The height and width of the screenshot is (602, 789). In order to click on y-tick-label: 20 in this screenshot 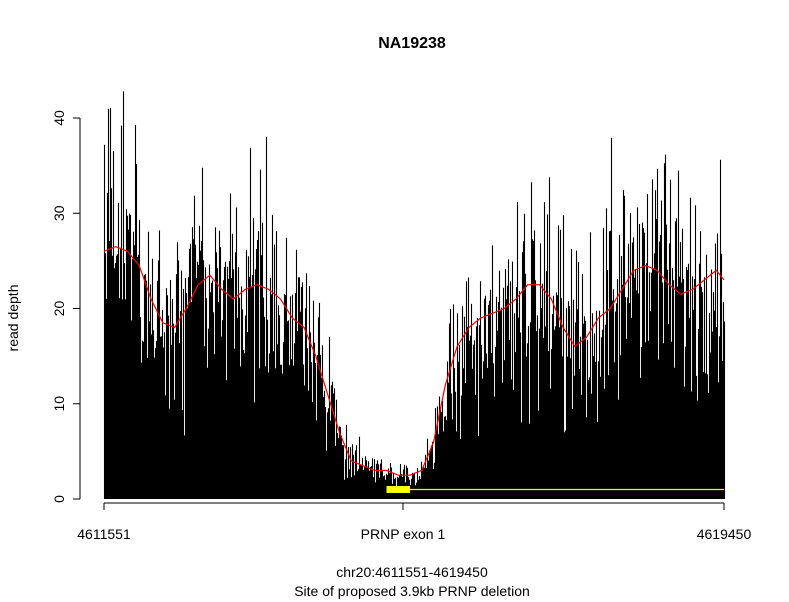, I will do `click(59, 309)`.